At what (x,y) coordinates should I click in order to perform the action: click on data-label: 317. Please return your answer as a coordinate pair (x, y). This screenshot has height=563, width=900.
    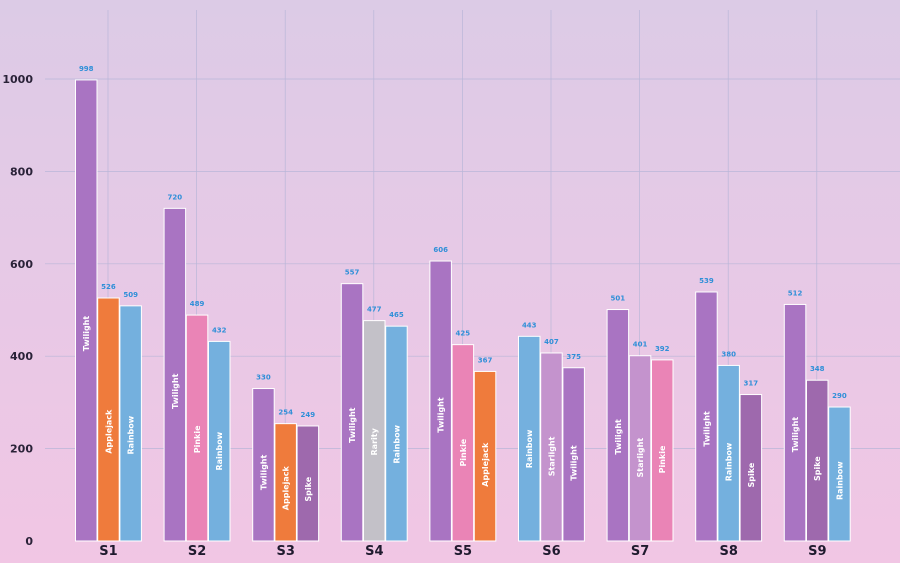
    Looking at the image, I should click on (751, 384).